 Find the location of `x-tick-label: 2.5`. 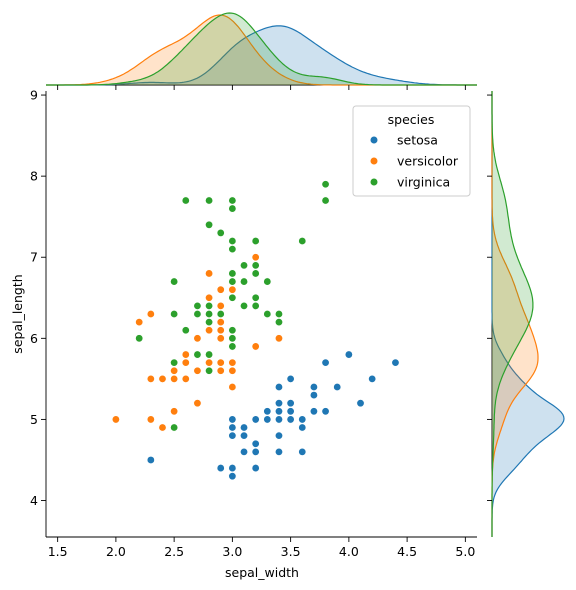

x-tick-label: 2.5 is located at coordinates (174, 551).